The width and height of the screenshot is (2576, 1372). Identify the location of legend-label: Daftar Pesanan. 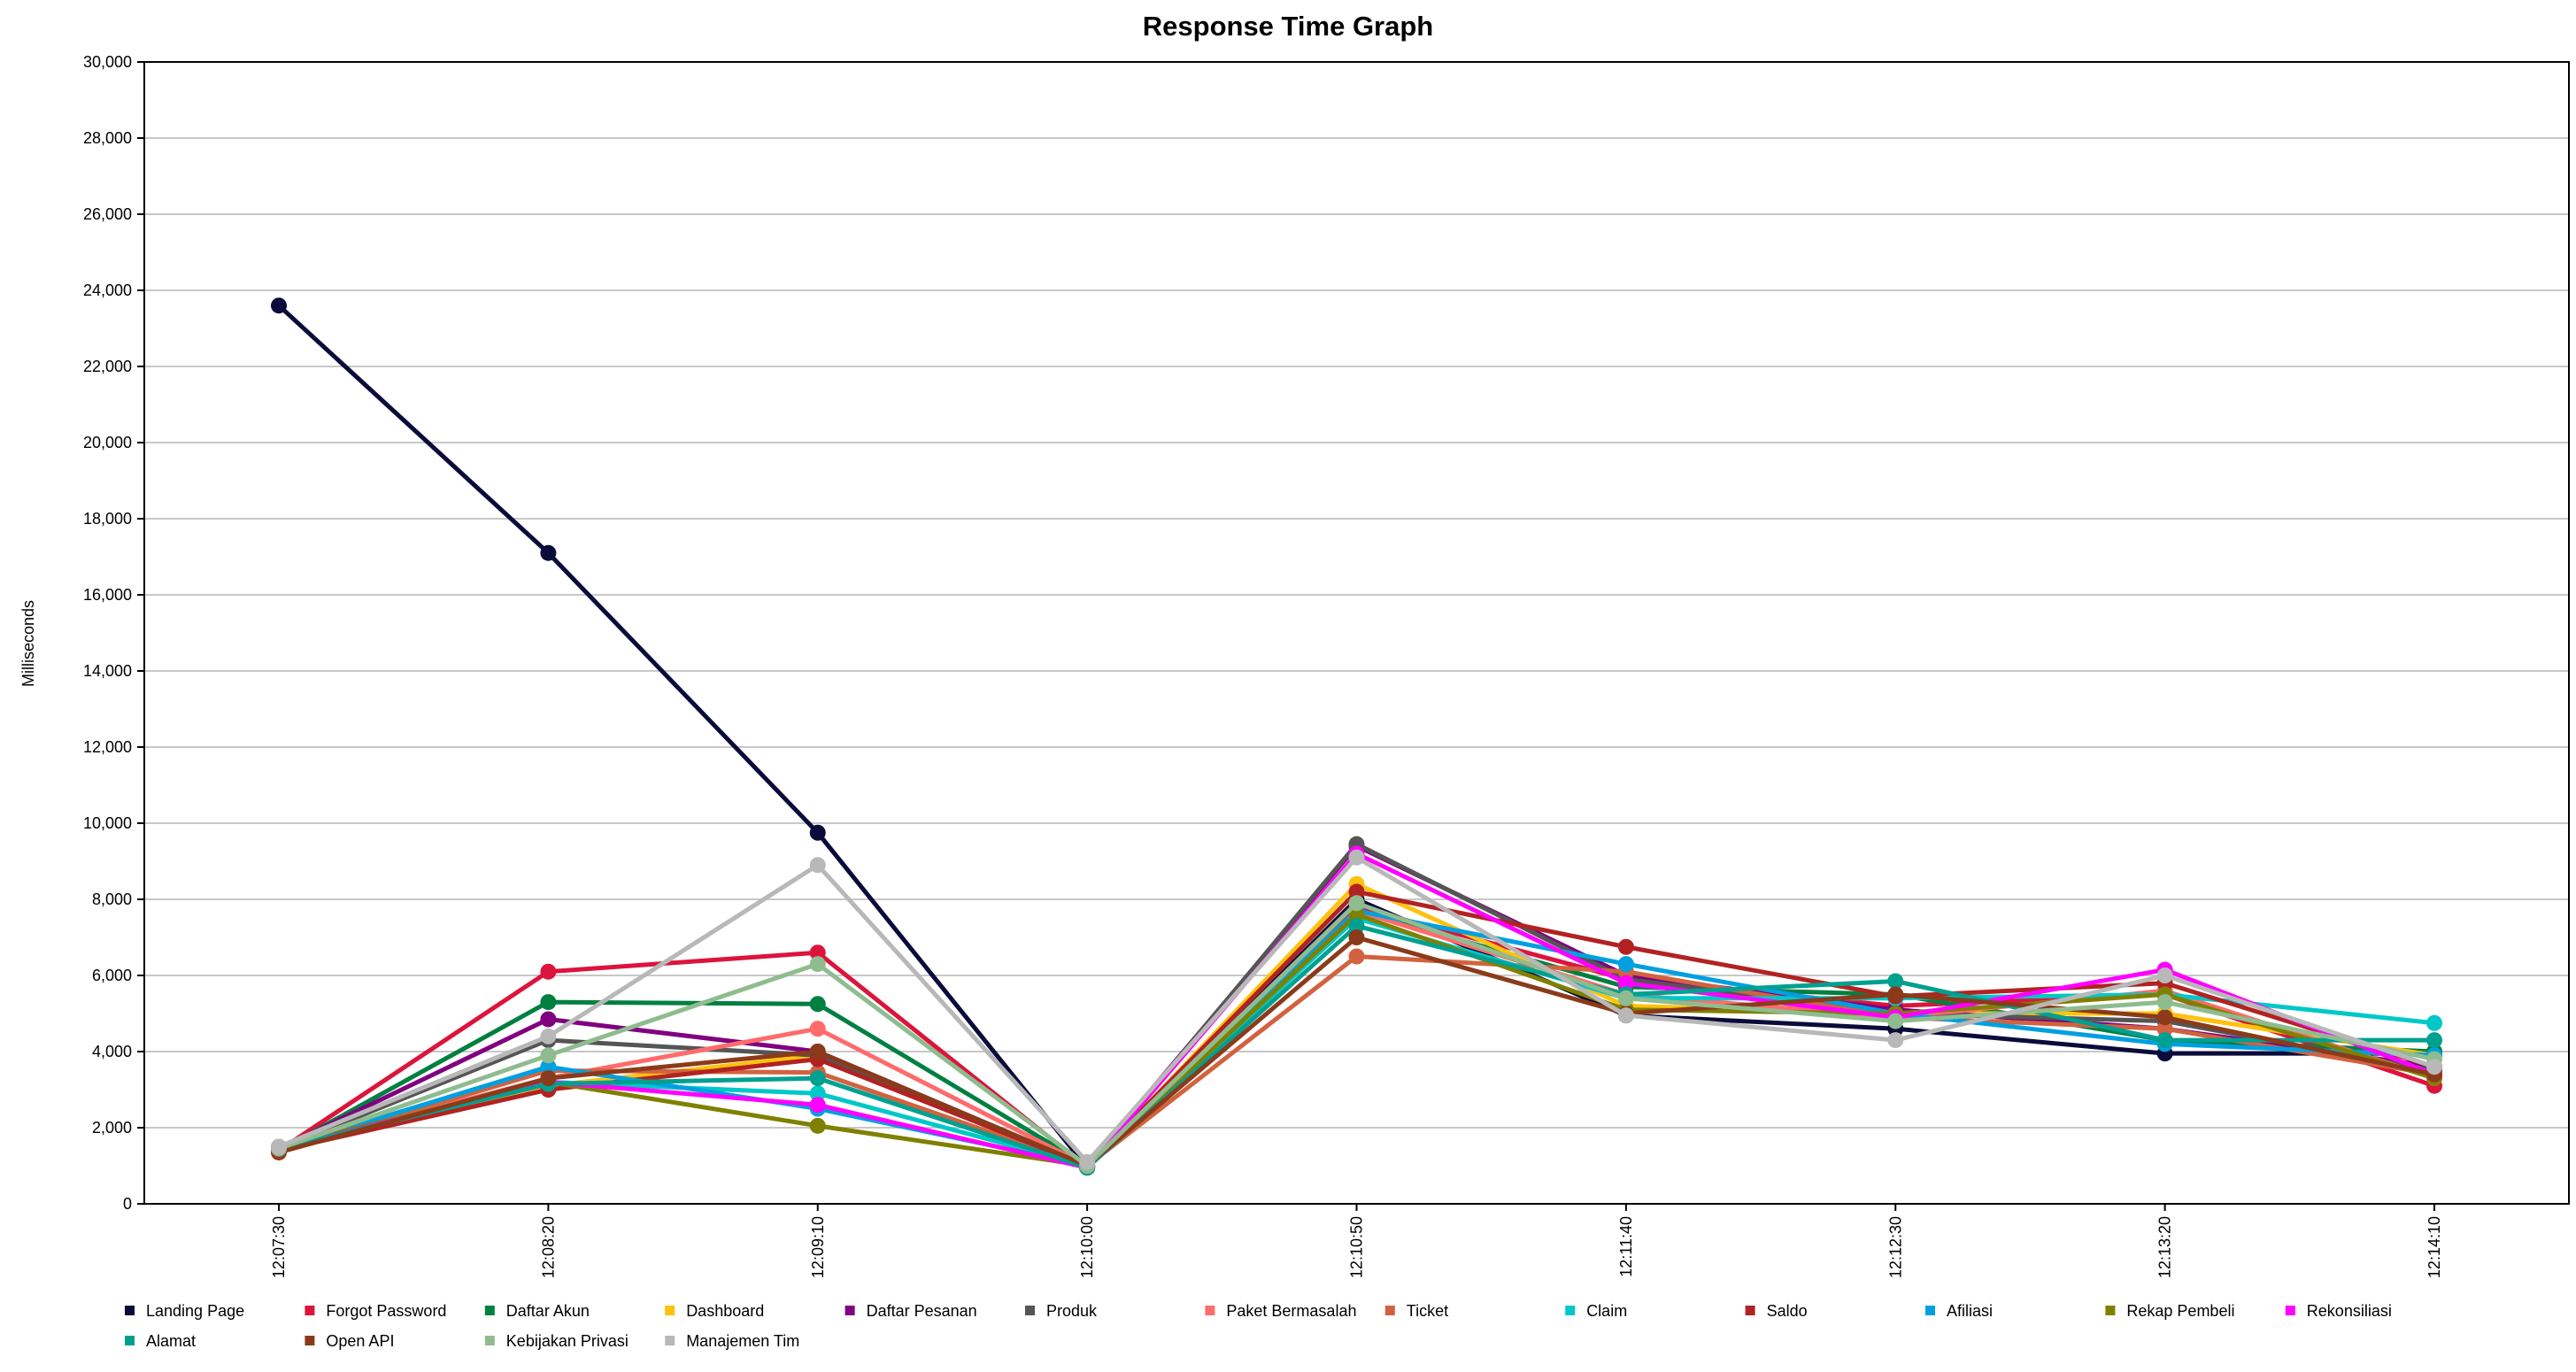
(922, 1311).